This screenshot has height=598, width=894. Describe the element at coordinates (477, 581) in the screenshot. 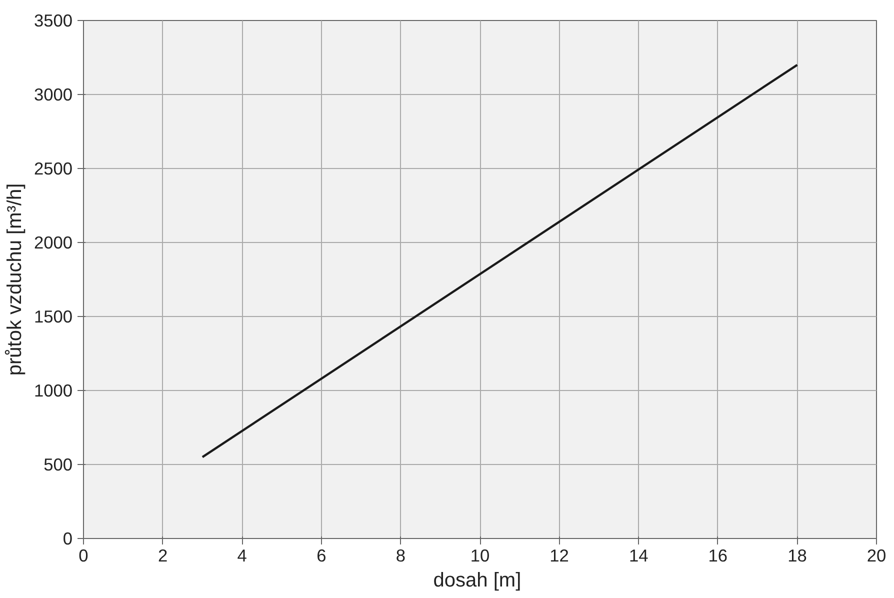

I see `x-axis-title: dosah [m]` at that location.